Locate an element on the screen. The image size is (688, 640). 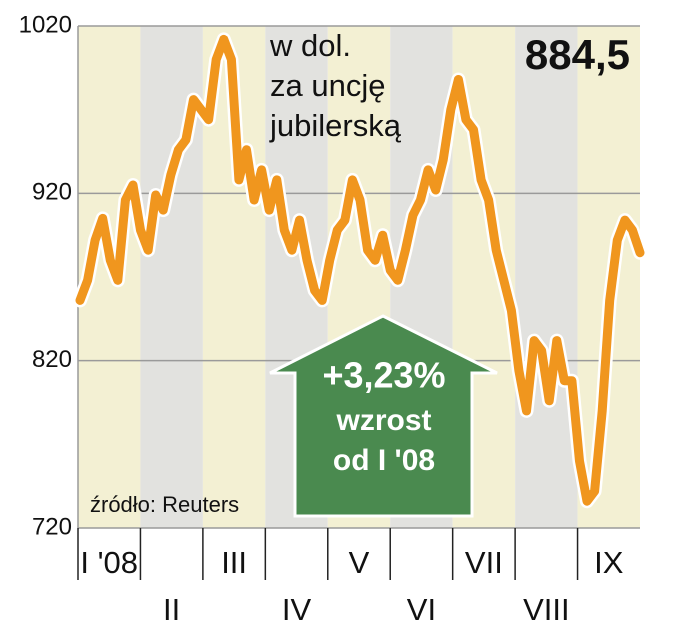
change-label: +3,23% is located at coordinates (383, 375).